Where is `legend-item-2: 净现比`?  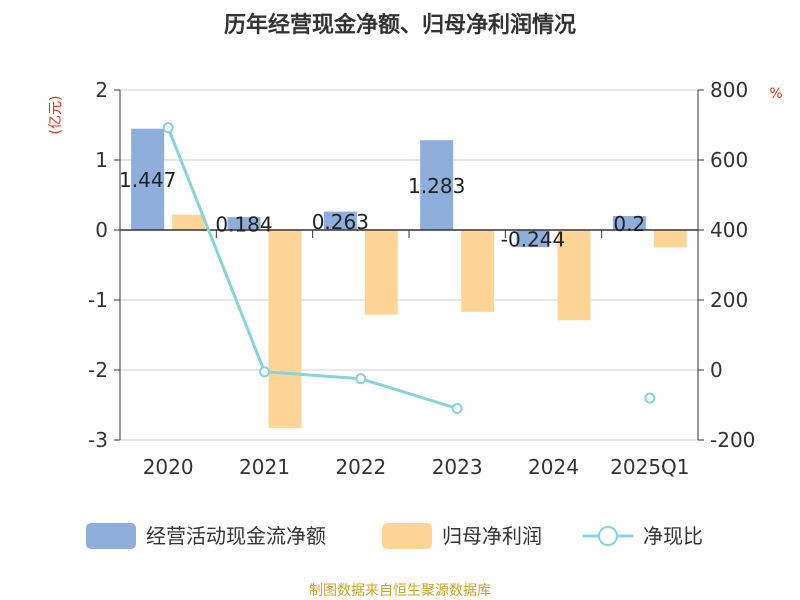
legend-item-2: 净现比 is located at coordinates (643, 536).